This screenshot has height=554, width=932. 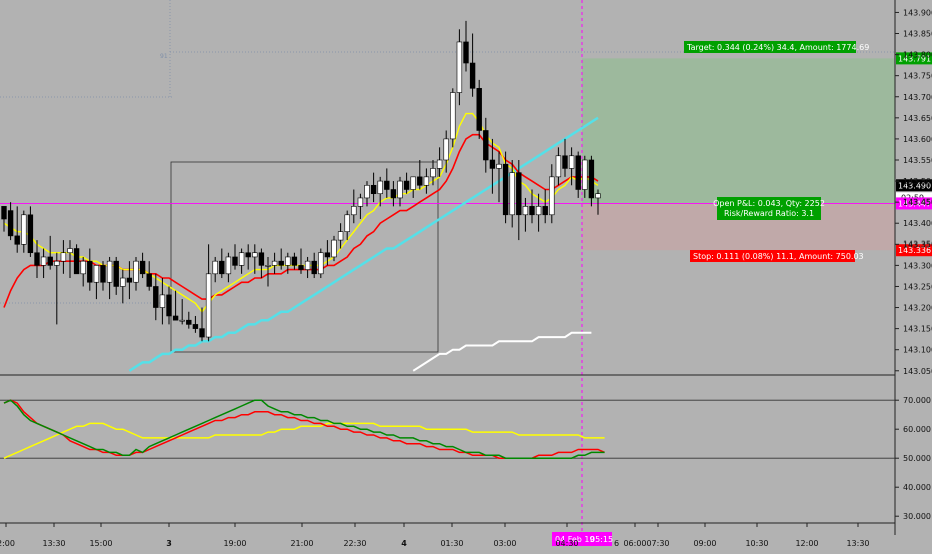 I want to click on time-tick-label: 15:00, so click(x=100, y=543).